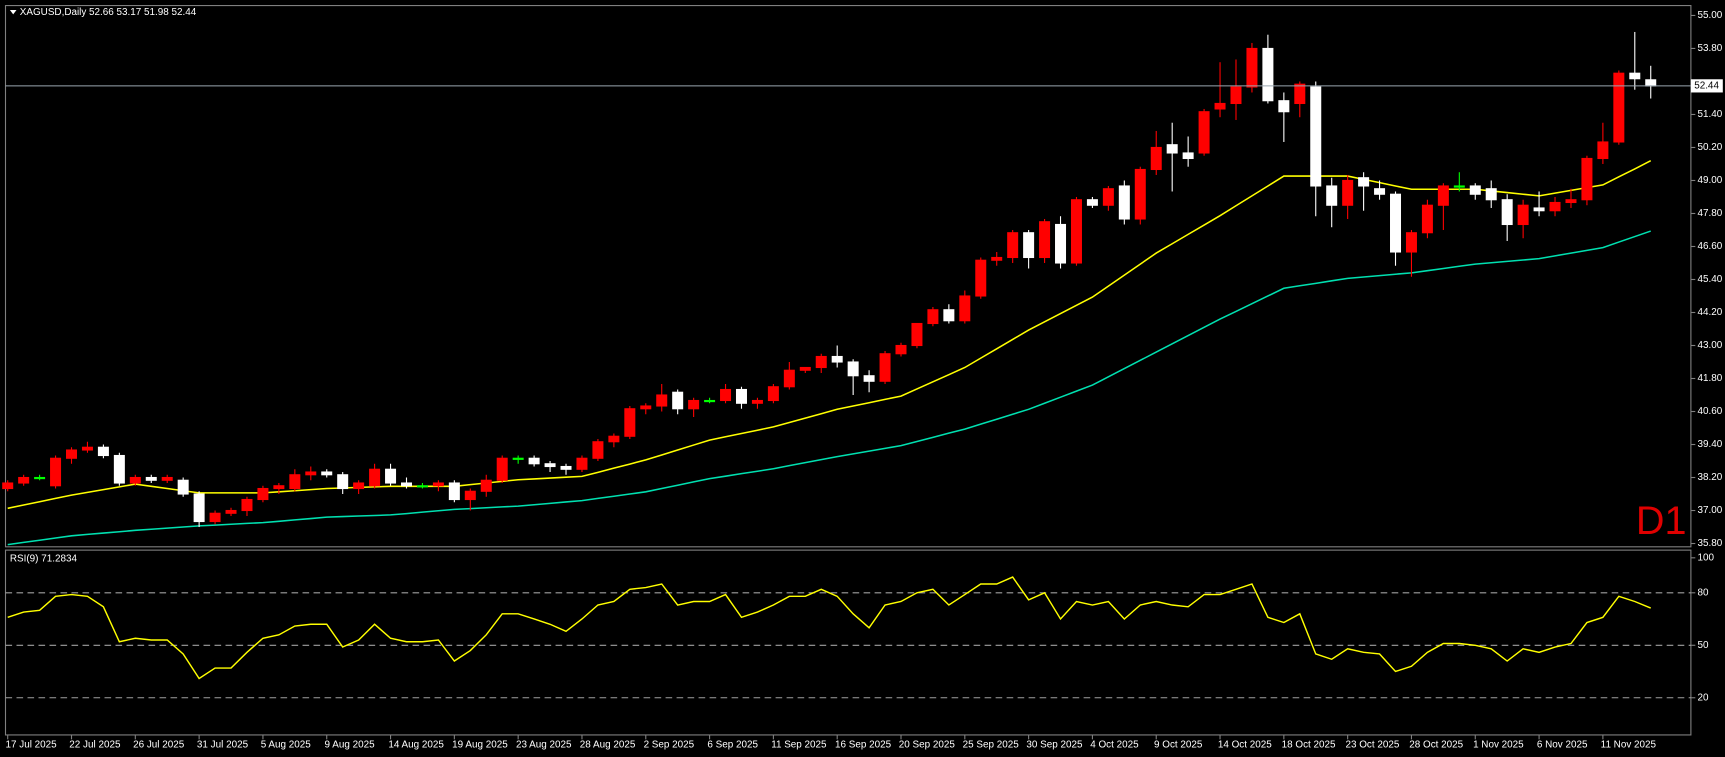 This screenshot has width=1725, height=757. What do you see at coordinates (1054, 744) in the screenshot?
I see `x-tick-label: 30 Sep 2025` at bounding box center [1054, 744].